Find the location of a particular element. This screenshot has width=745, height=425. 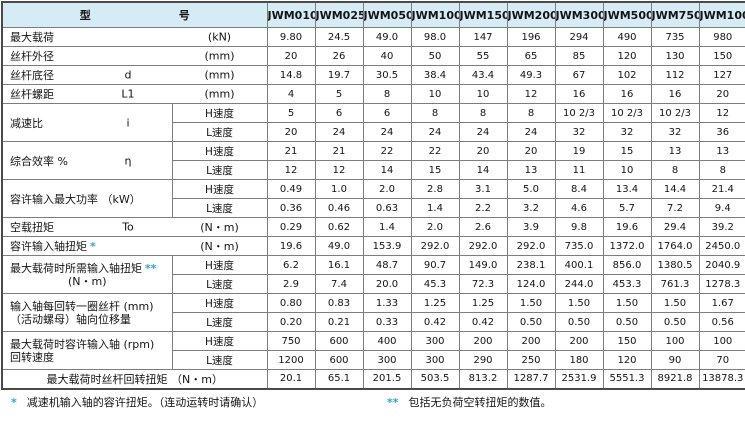

value-cell: 0.50 is located at coordinates (675, 322).